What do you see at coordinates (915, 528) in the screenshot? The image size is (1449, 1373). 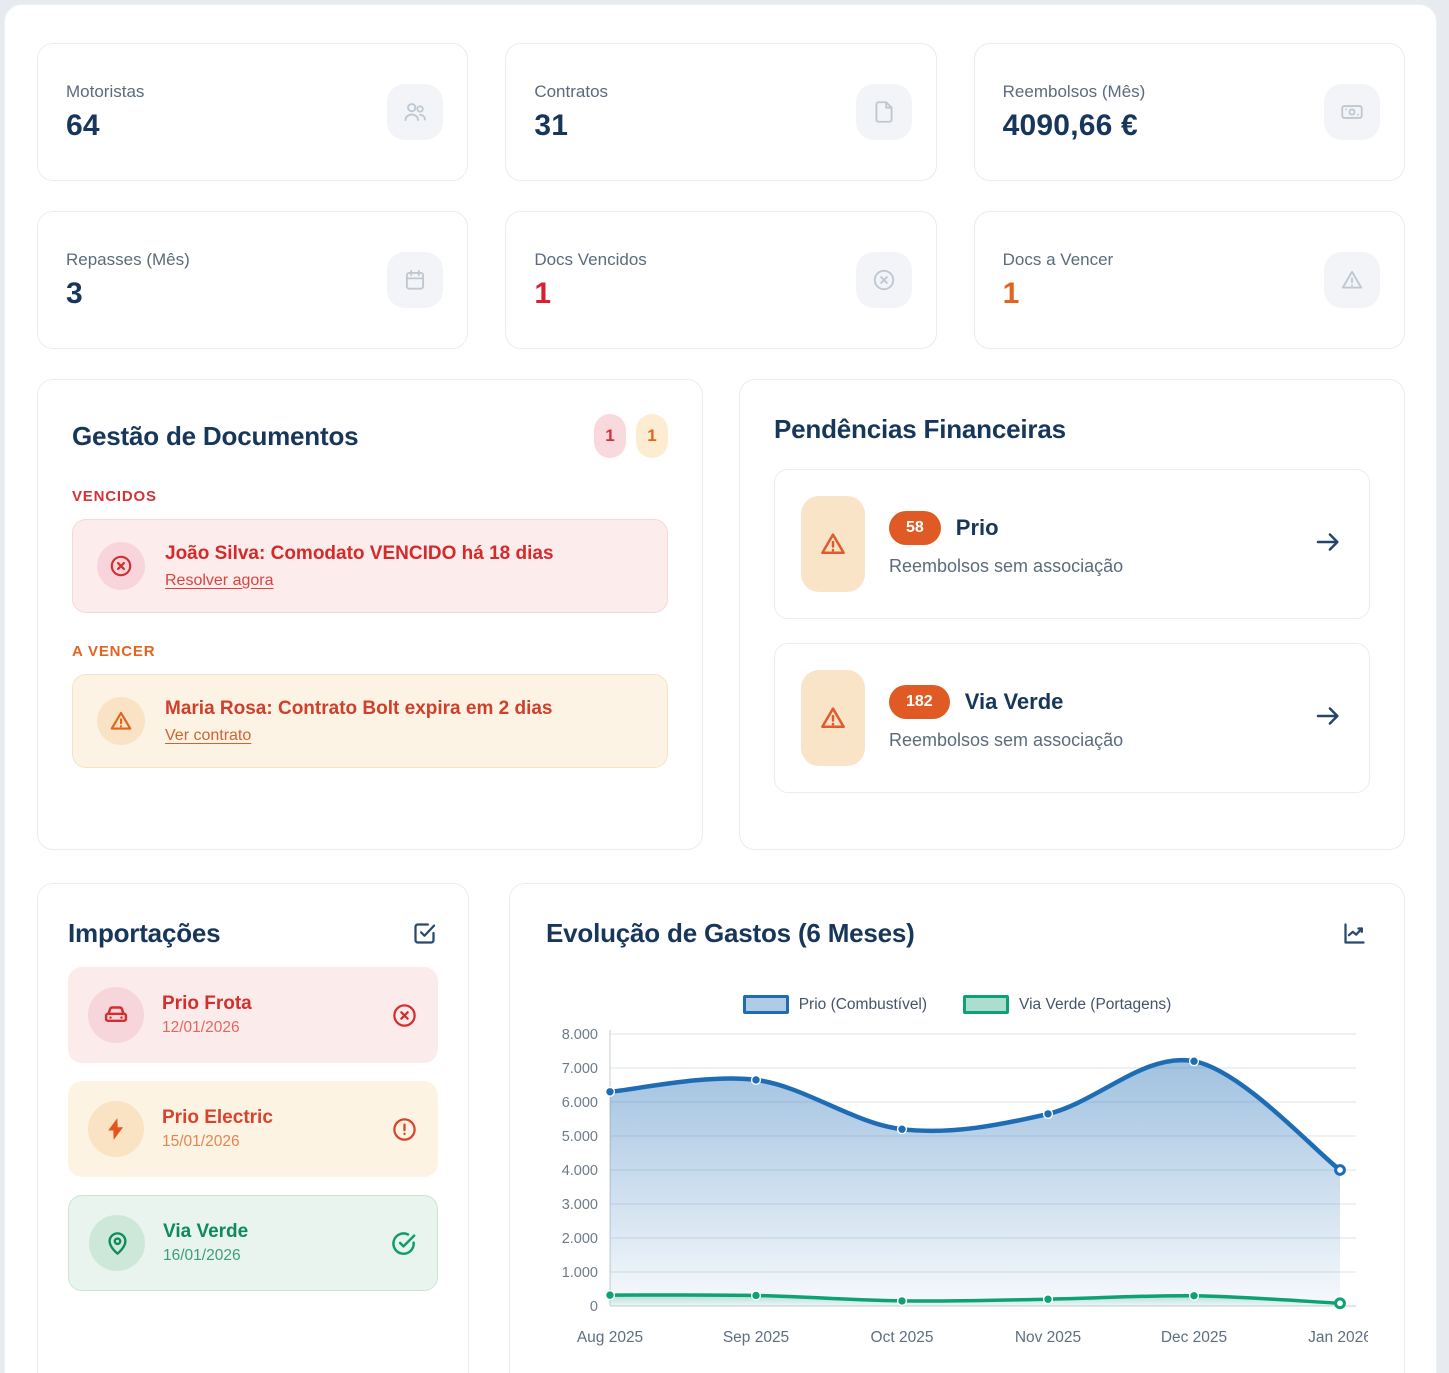 I see `count-pill: 58` at bounding box center [915, 528].